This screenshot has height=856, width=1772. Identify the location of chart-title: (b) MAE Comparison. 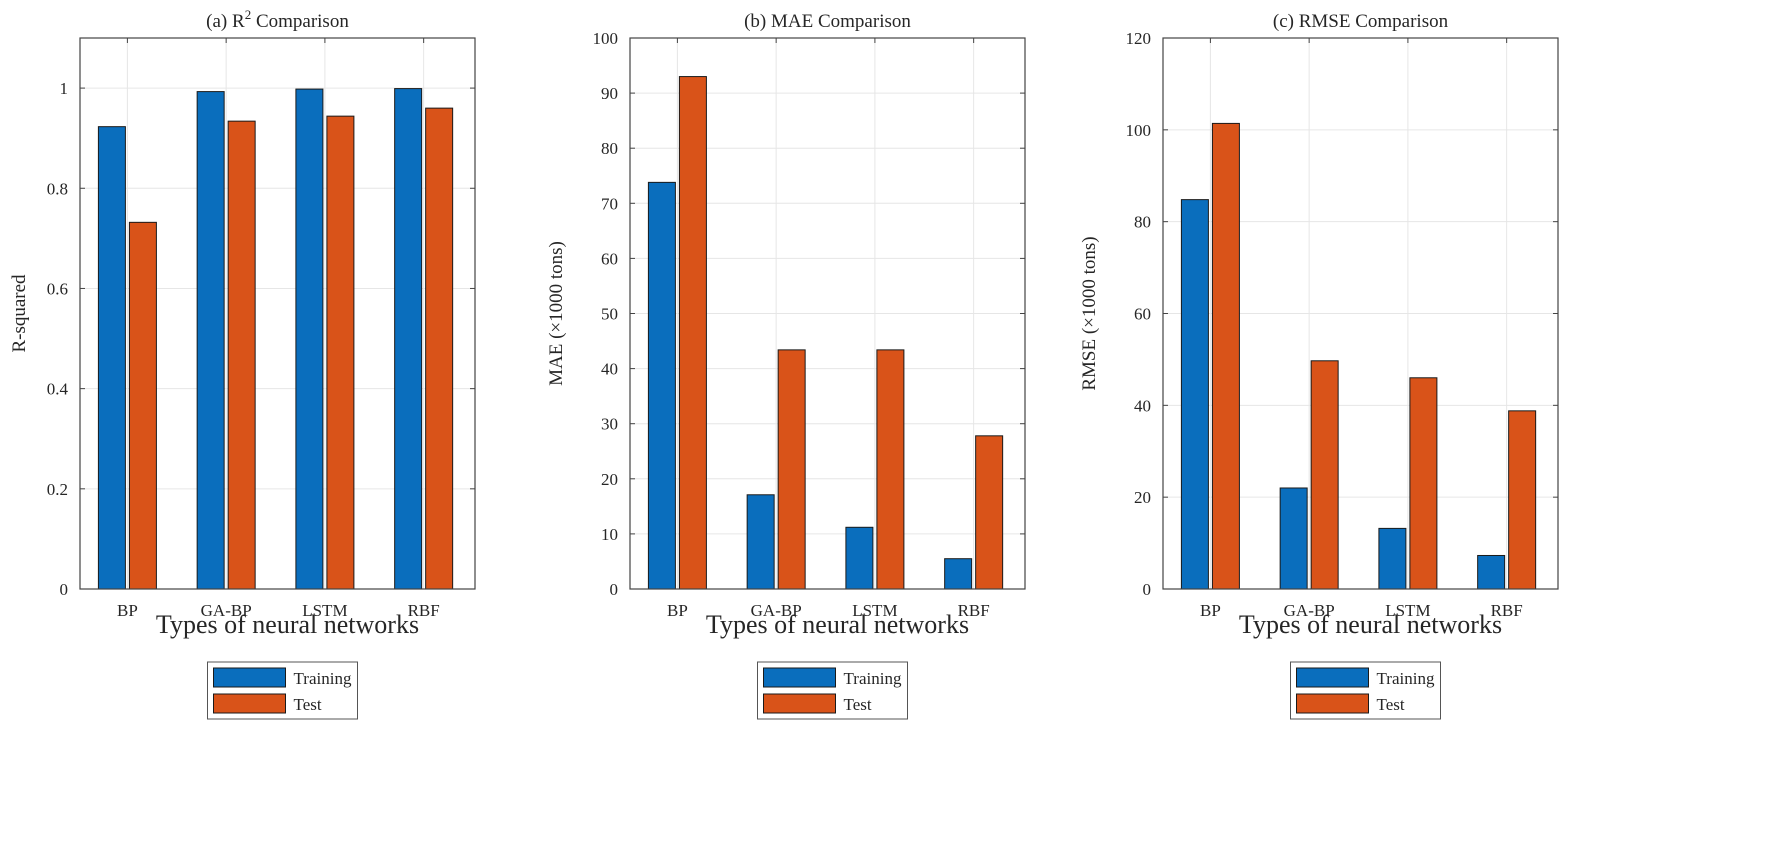
(827, 21).